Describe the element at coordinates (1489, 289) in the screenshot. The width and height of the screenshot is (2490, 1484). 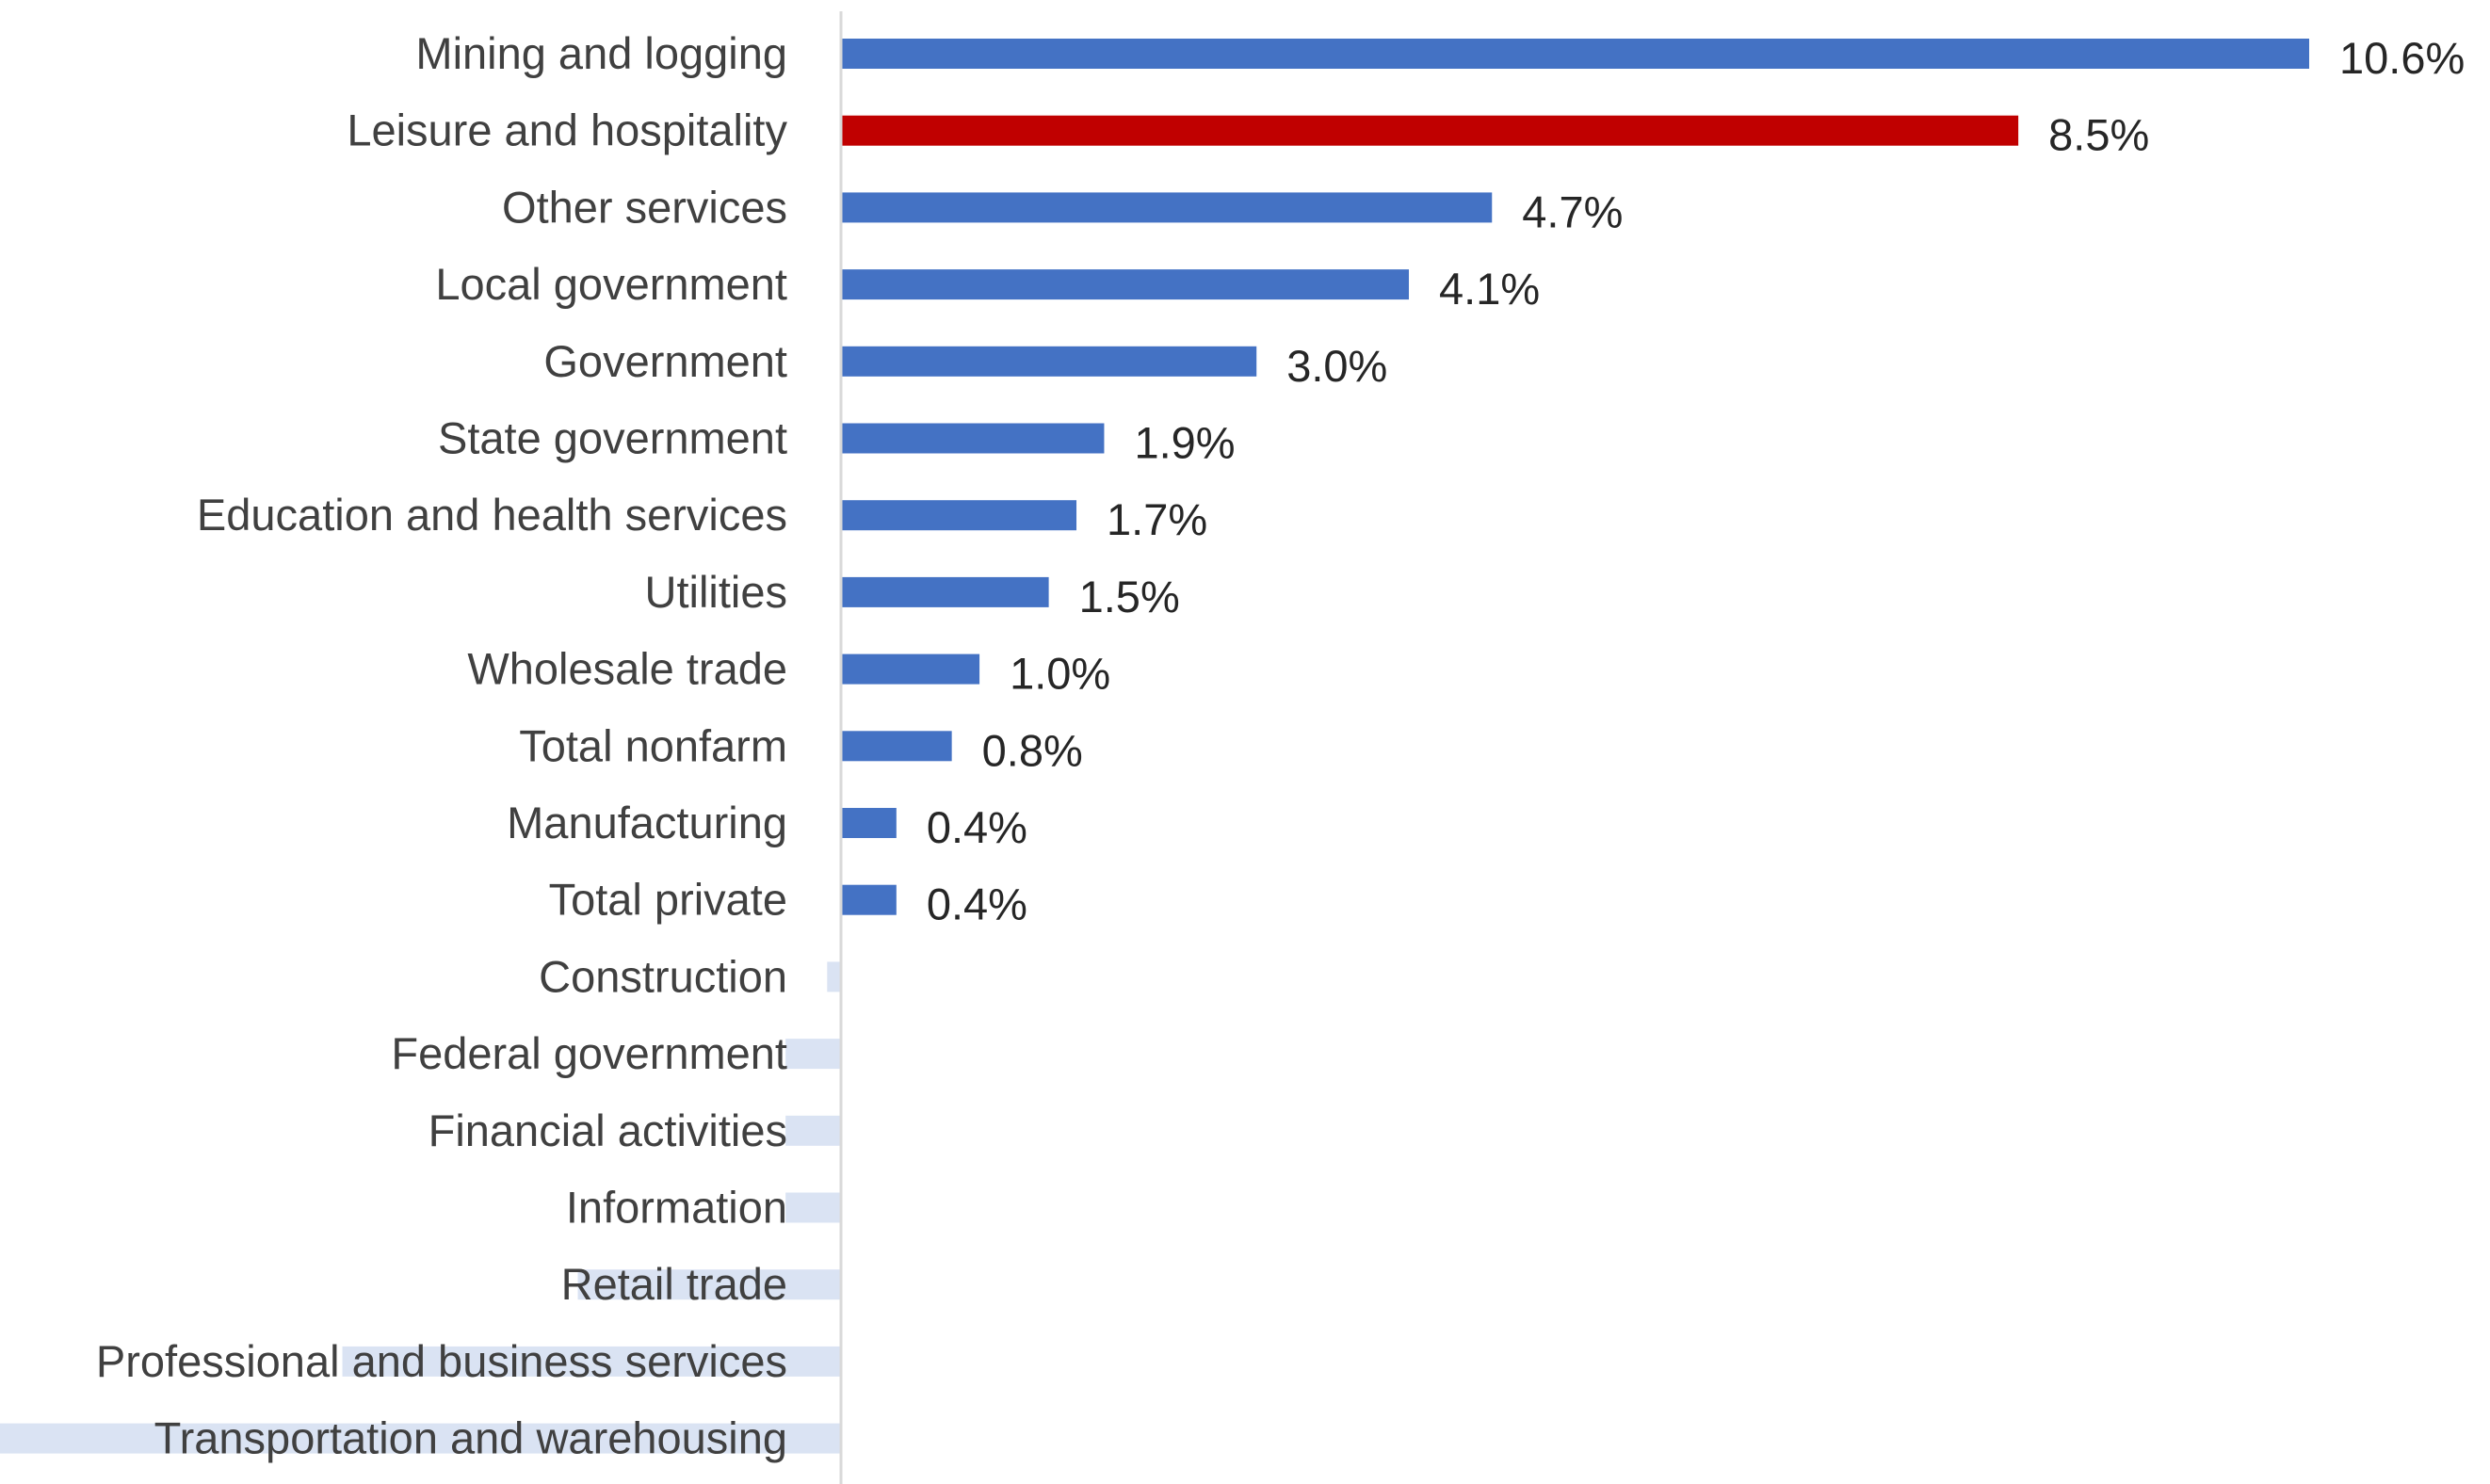
I see `value-label-local-government: 4.1%` at that location.